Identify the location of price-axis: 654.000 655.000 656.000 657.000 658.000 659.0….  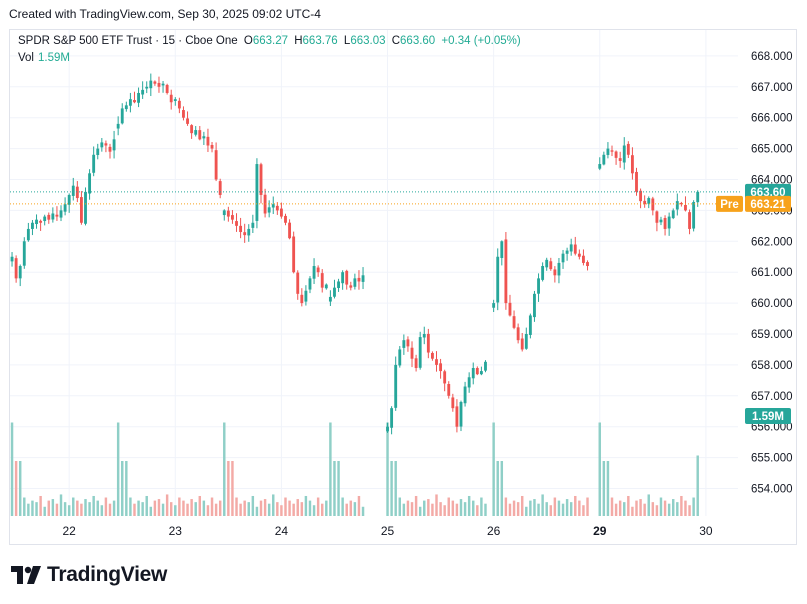
(772, 273).